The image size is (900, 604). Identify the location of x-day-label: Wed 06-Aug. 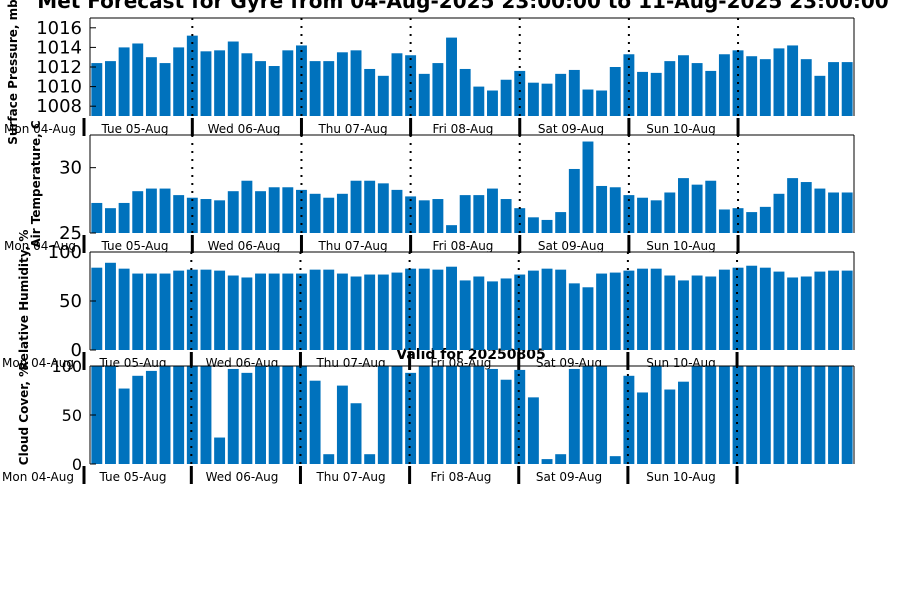
(242, 477).